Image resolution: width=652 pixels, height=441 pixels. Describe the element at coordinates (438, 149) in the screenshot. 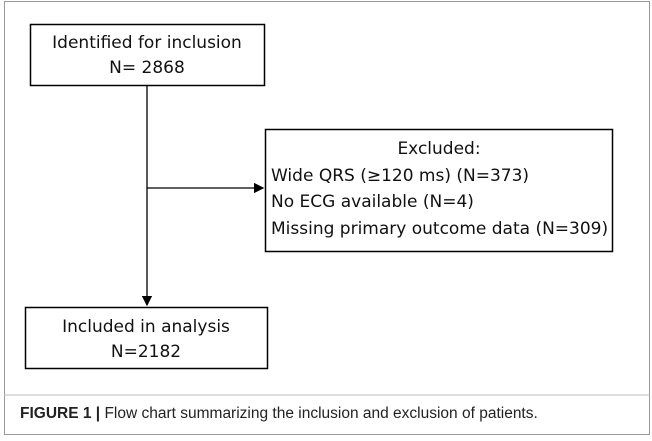

I see `node-text: Excluded:` at that location.